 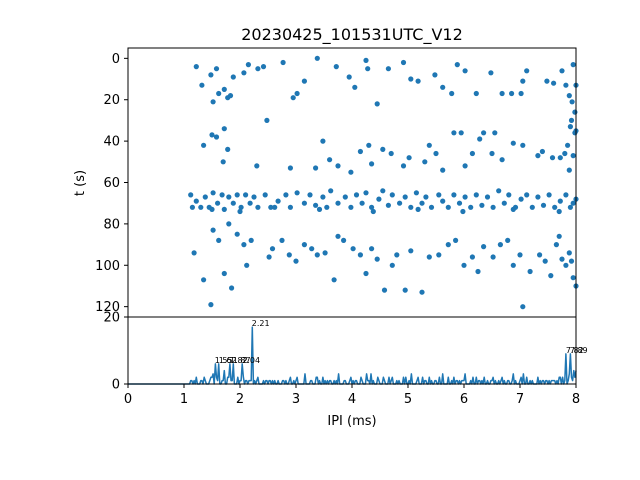 I want to click on peak-label: 2.21, so click(x=261, y=323).